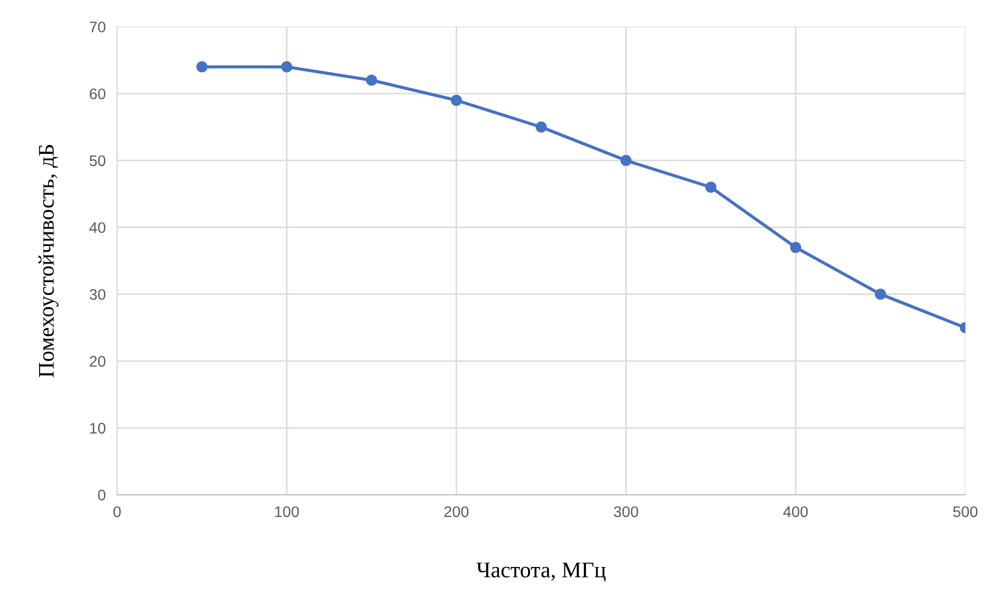  I want to click on y-tick-label: 30, so click(98, 294).